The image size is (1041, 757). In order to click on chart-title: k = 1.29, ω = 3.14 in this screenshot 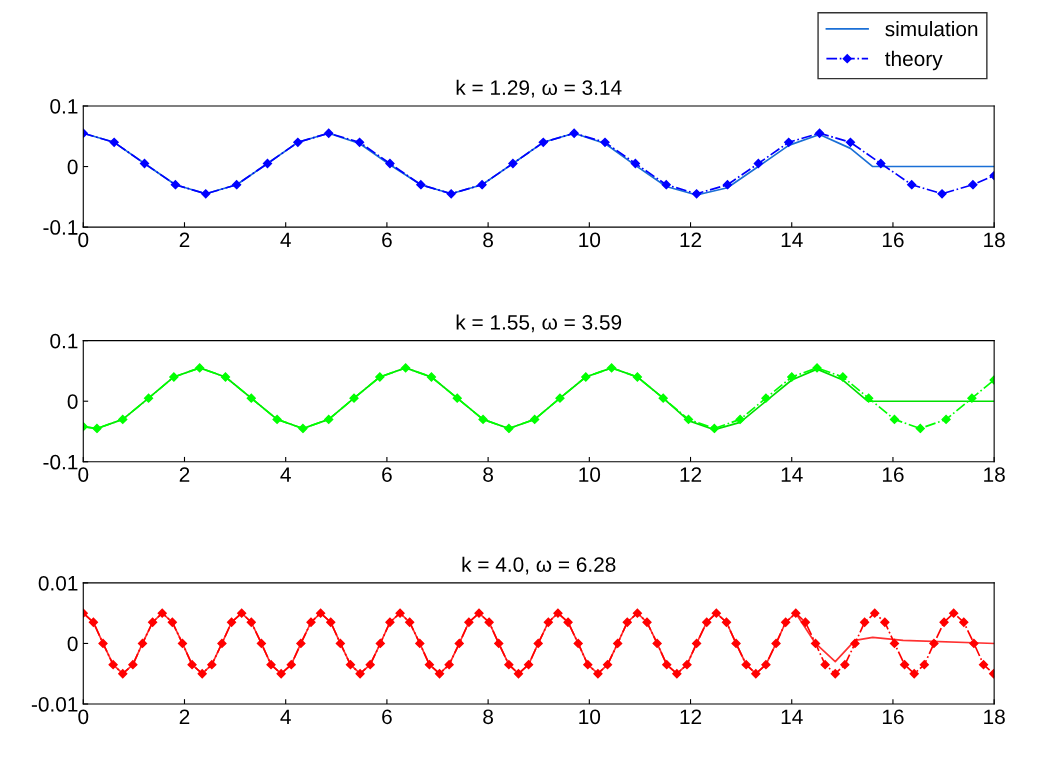, I will do `click(539, 88)`.